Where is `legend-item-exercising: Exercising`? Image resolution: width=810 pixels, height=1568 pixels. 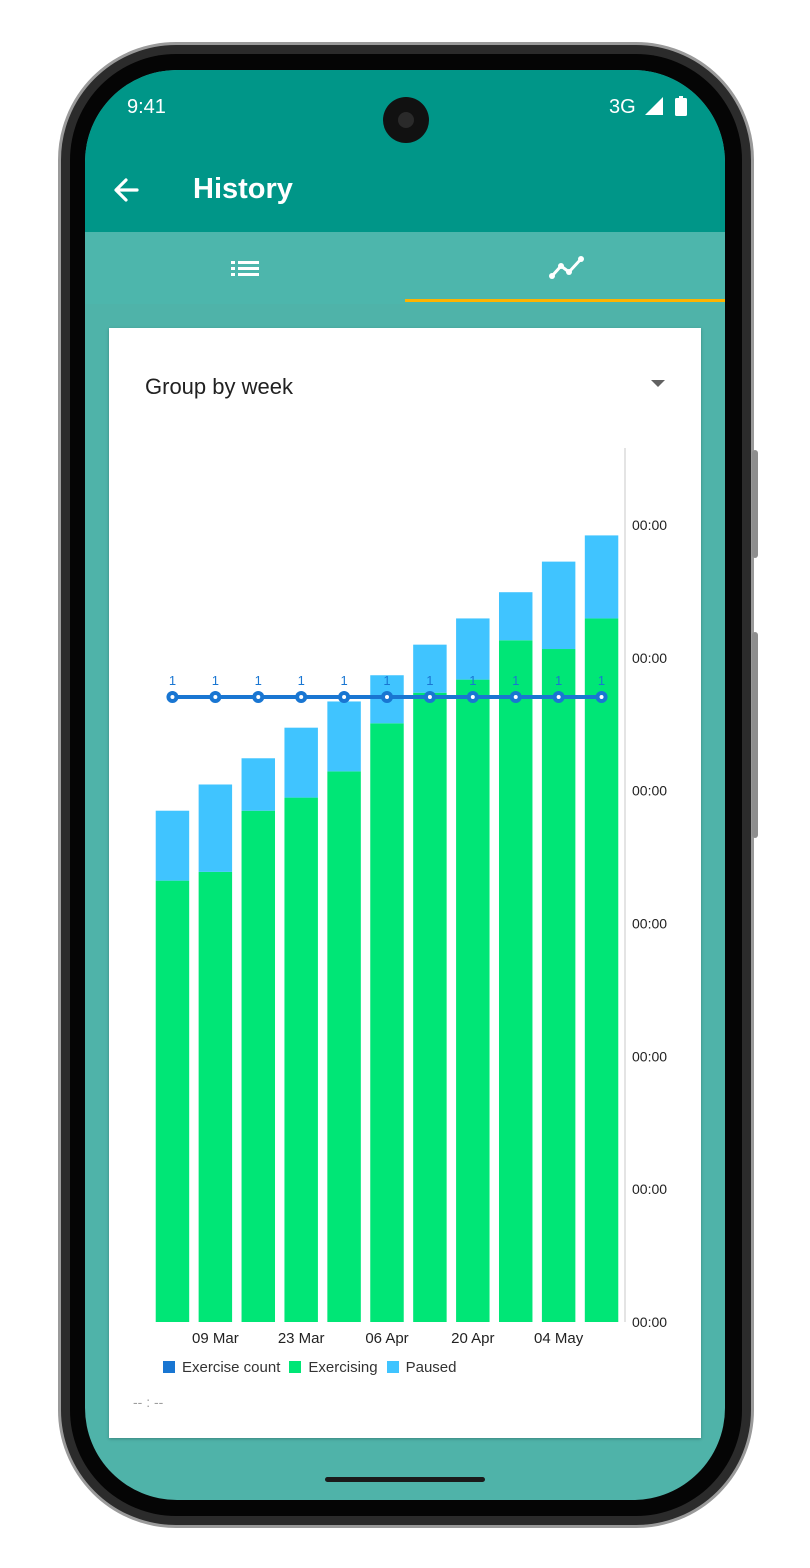
legend-item-exercising: Exercising is located at coordinates (333, 1367).